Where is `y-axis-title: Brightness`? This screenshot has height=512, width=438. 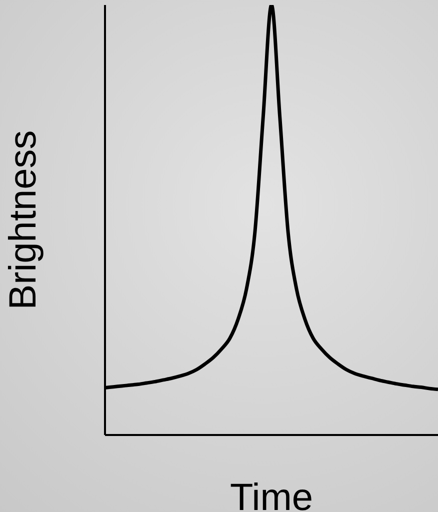 y-axis-title: Brightness is located at coordinates (23, 220).